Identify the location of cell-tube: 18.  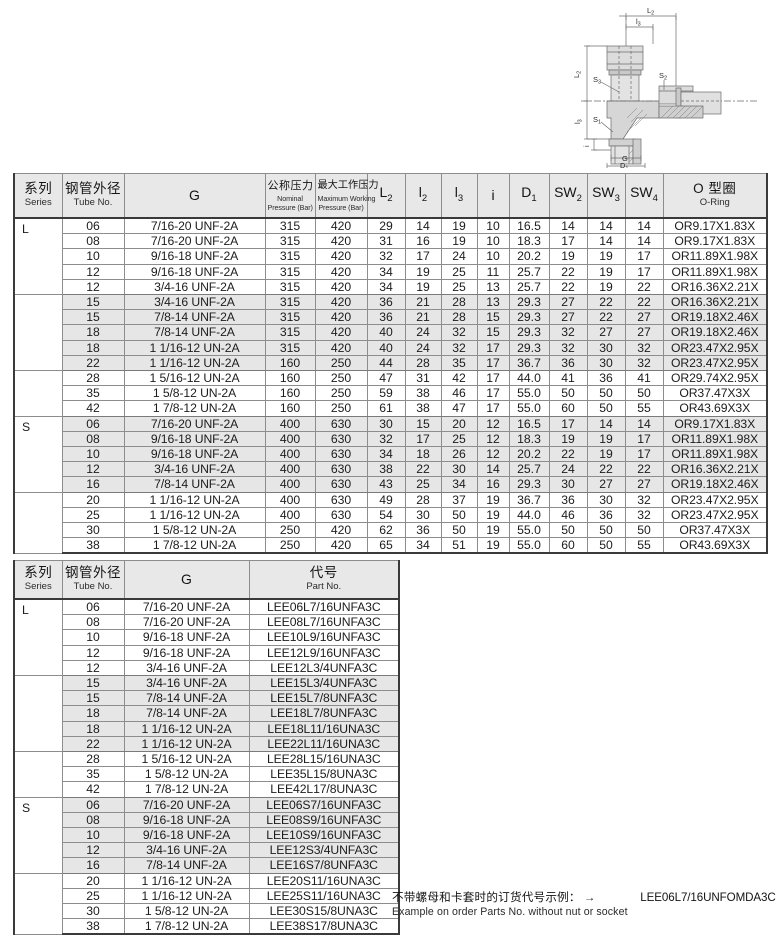
(93, 713).